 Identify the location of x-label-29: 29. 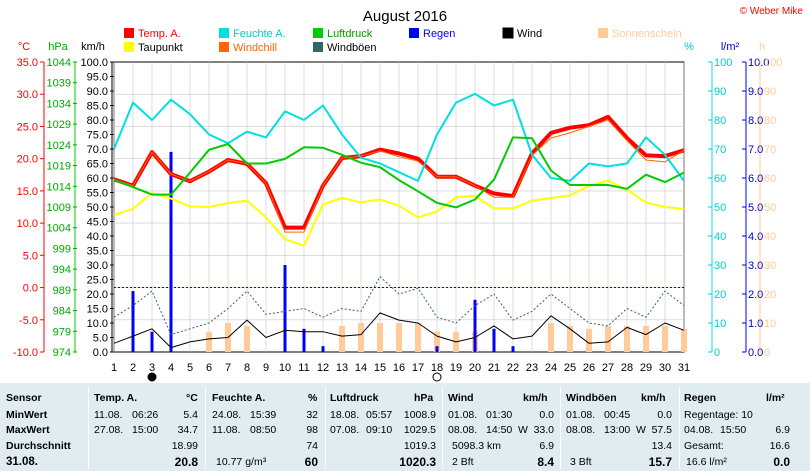
(646, 368).